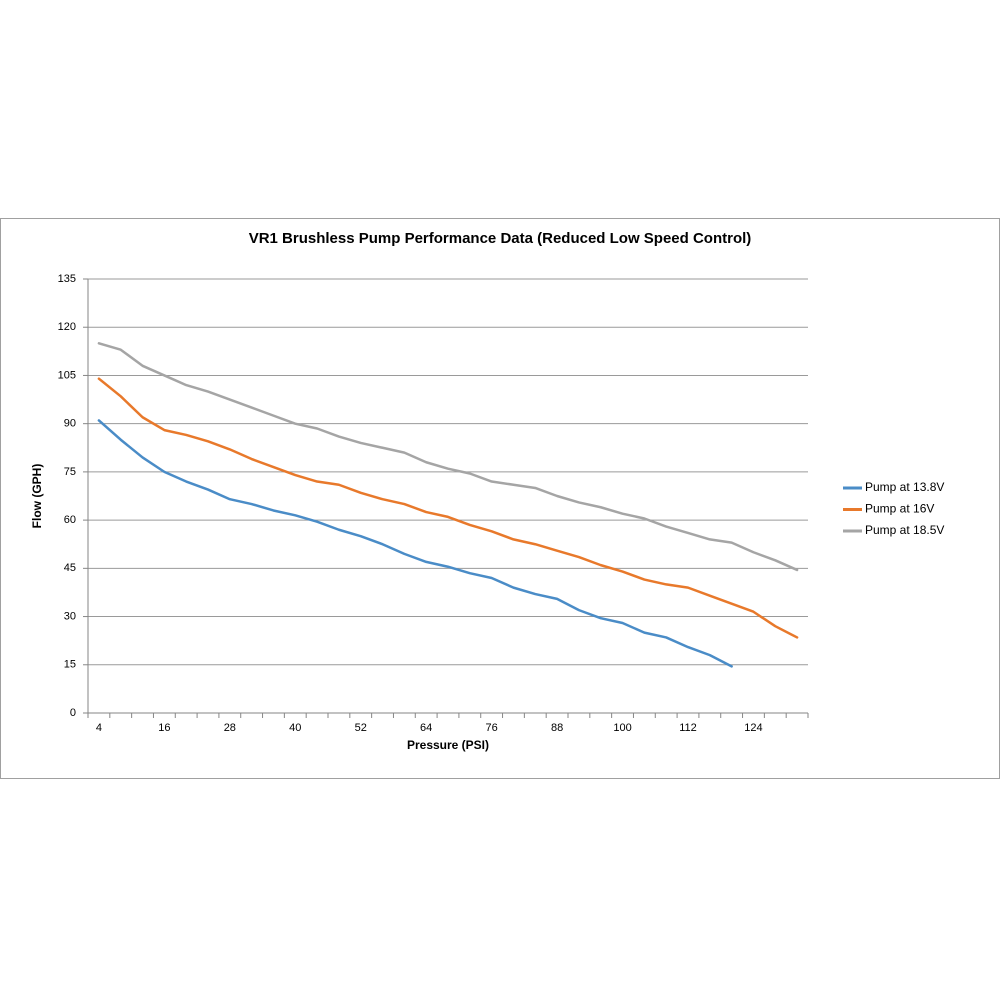 The image size is (1000, 1000). What do you see at coordinates (70, 665) in the screenshot?
I see `y-tick-label: 15` at bounding box center [70, 665].